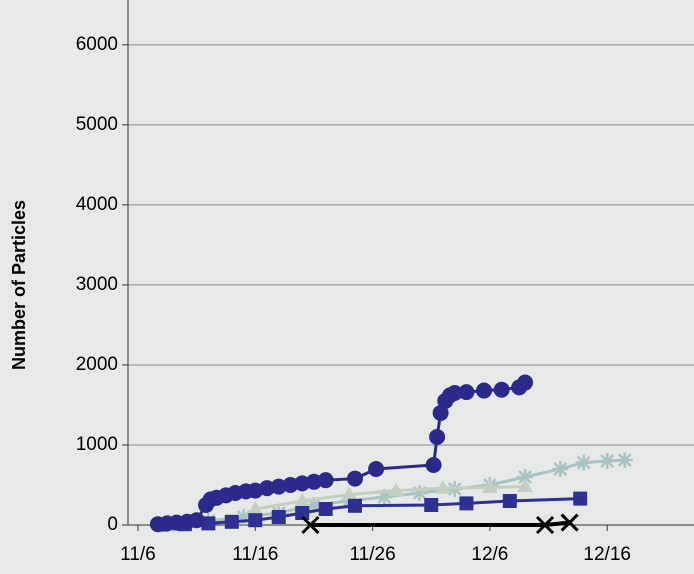 The image size is (694, 574). What do you see at coordinates (97, 364) in the screenshot?
I see `y-tick-label: 2000` at bounding box center [97, 364].